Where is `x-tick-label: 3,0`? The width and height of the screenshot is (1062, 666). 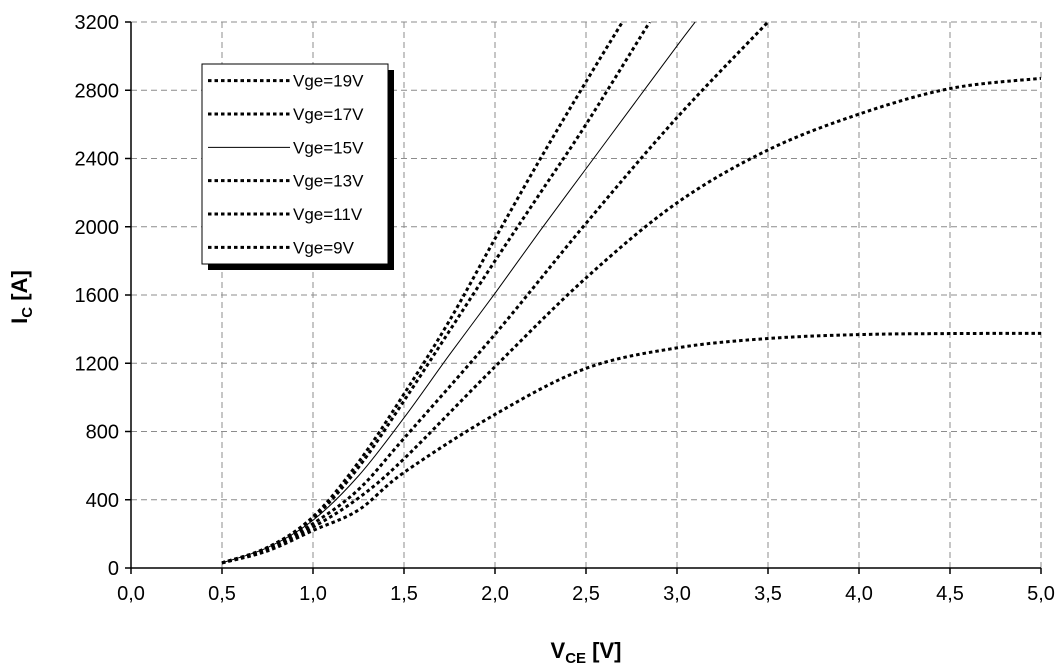 x-tick-label: 3,0 is located at coordinates (677, 594).